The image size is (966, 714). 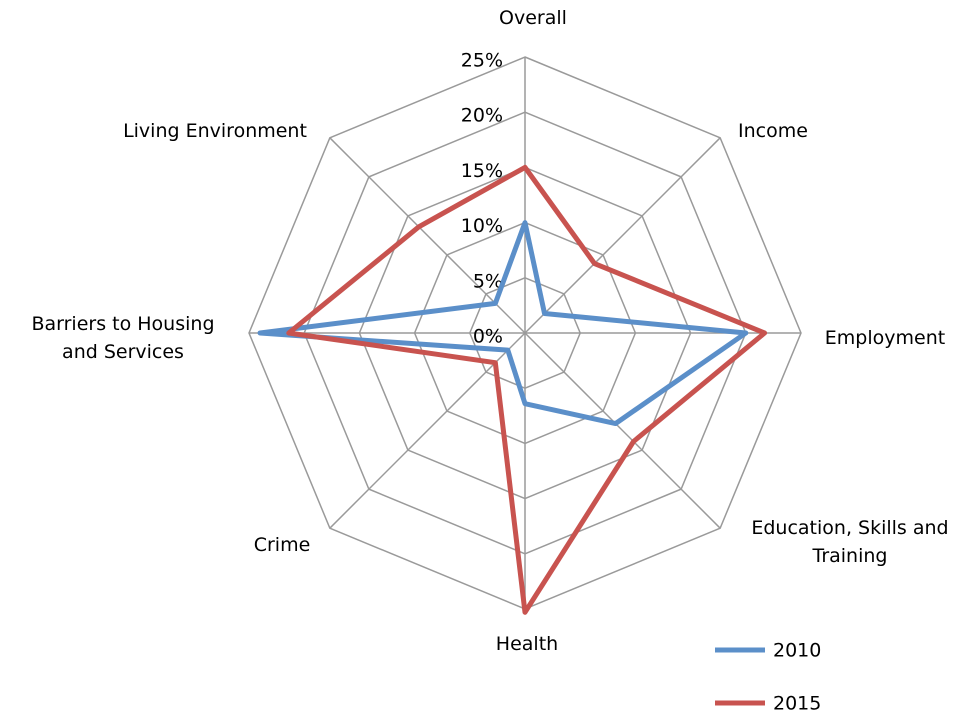 What do you see at coordinates (123, 338) in the screenshot?
I see `category-label: Barriers to Housing and Services` at bounding box center [123, 338].